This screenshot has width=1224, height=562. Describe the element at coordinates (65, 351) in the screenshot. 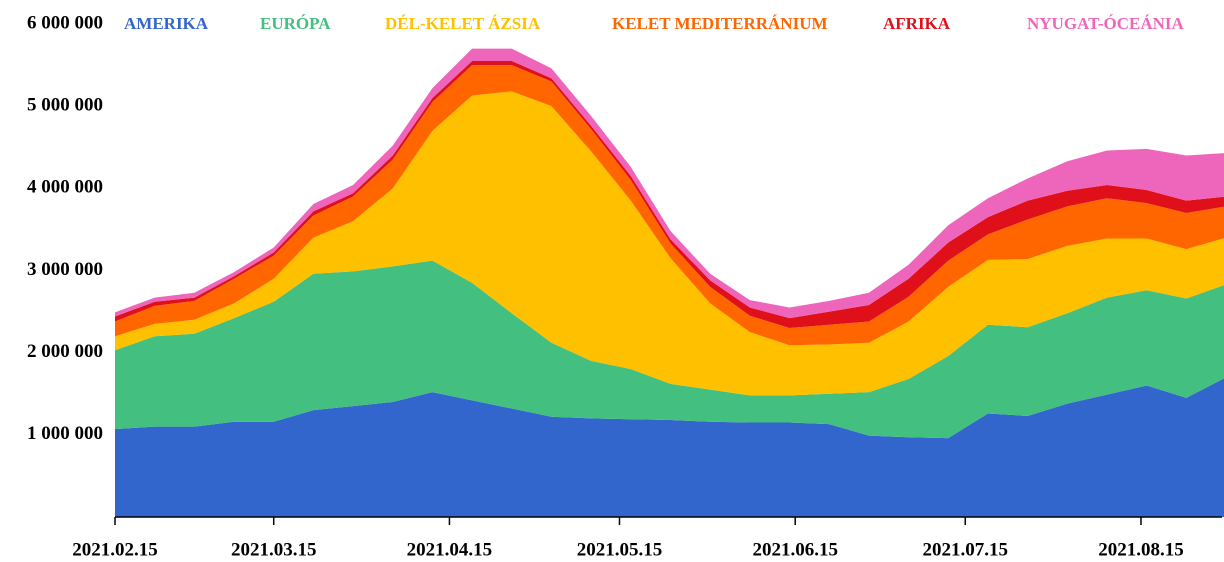

I see `y-tick-label: 2 000 000` at that location.